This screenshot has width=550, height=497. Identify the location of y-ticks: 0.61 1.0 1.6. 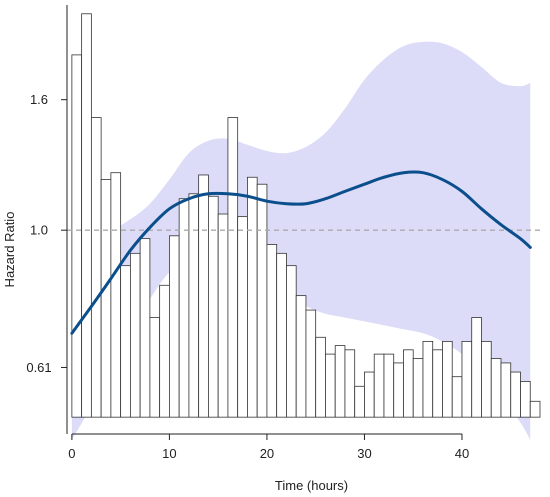
(46, 233).